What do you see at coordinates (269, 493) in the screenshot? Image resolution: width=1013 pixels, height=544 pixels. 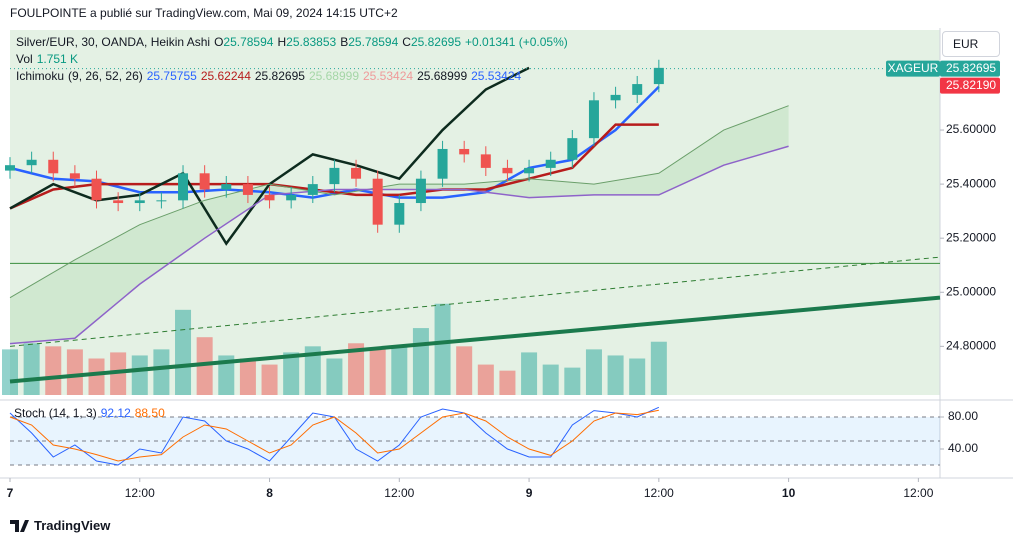 I see `x-tick-label: 8` at bounding box center [269, 493].